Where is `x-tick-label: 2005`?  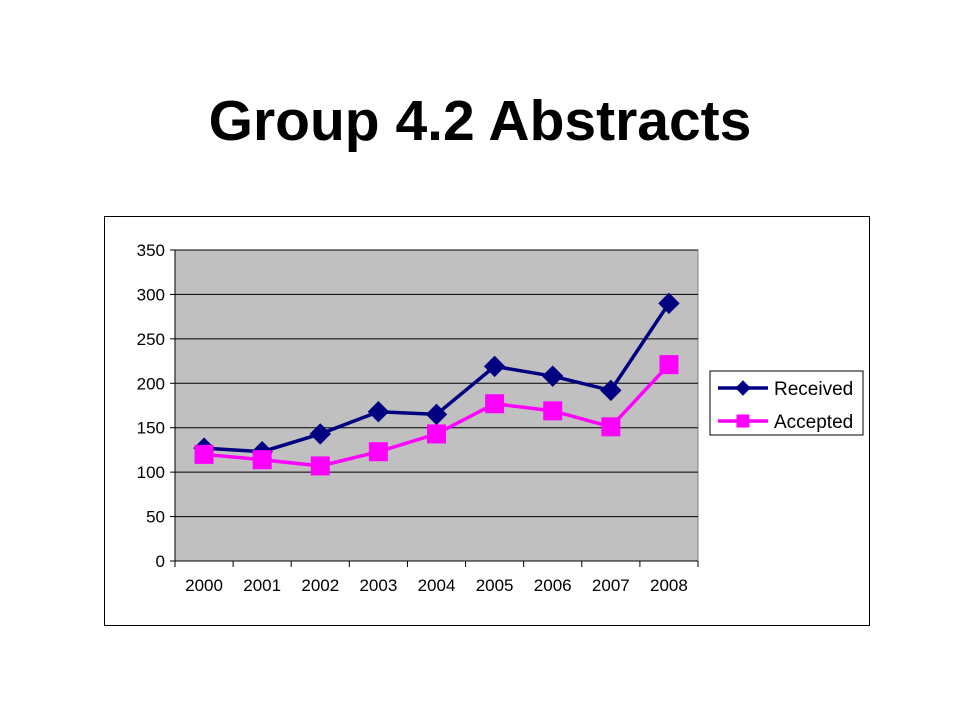 x-tick-label: 2005 is located at coordinates (495, 585).